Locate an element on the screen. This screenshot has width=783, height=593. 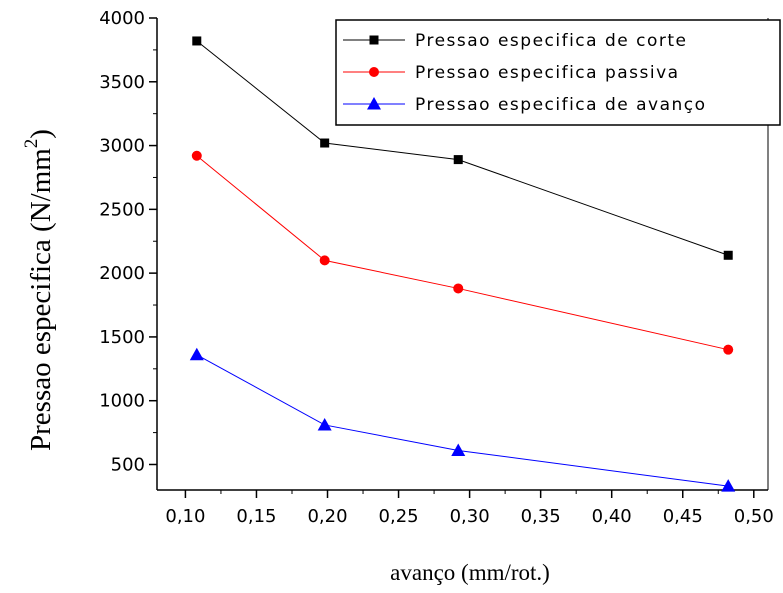
y-axis-title-superscript: 2 is located at coordinates (31, 144).